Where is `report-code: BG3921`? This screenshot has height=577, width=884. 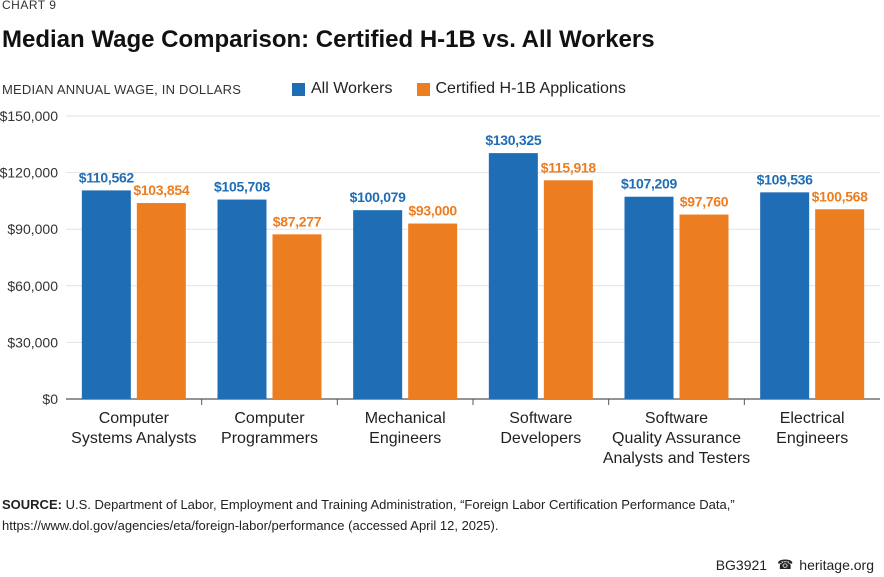 report-code: BG3921 is located at coordinates (741, 565).